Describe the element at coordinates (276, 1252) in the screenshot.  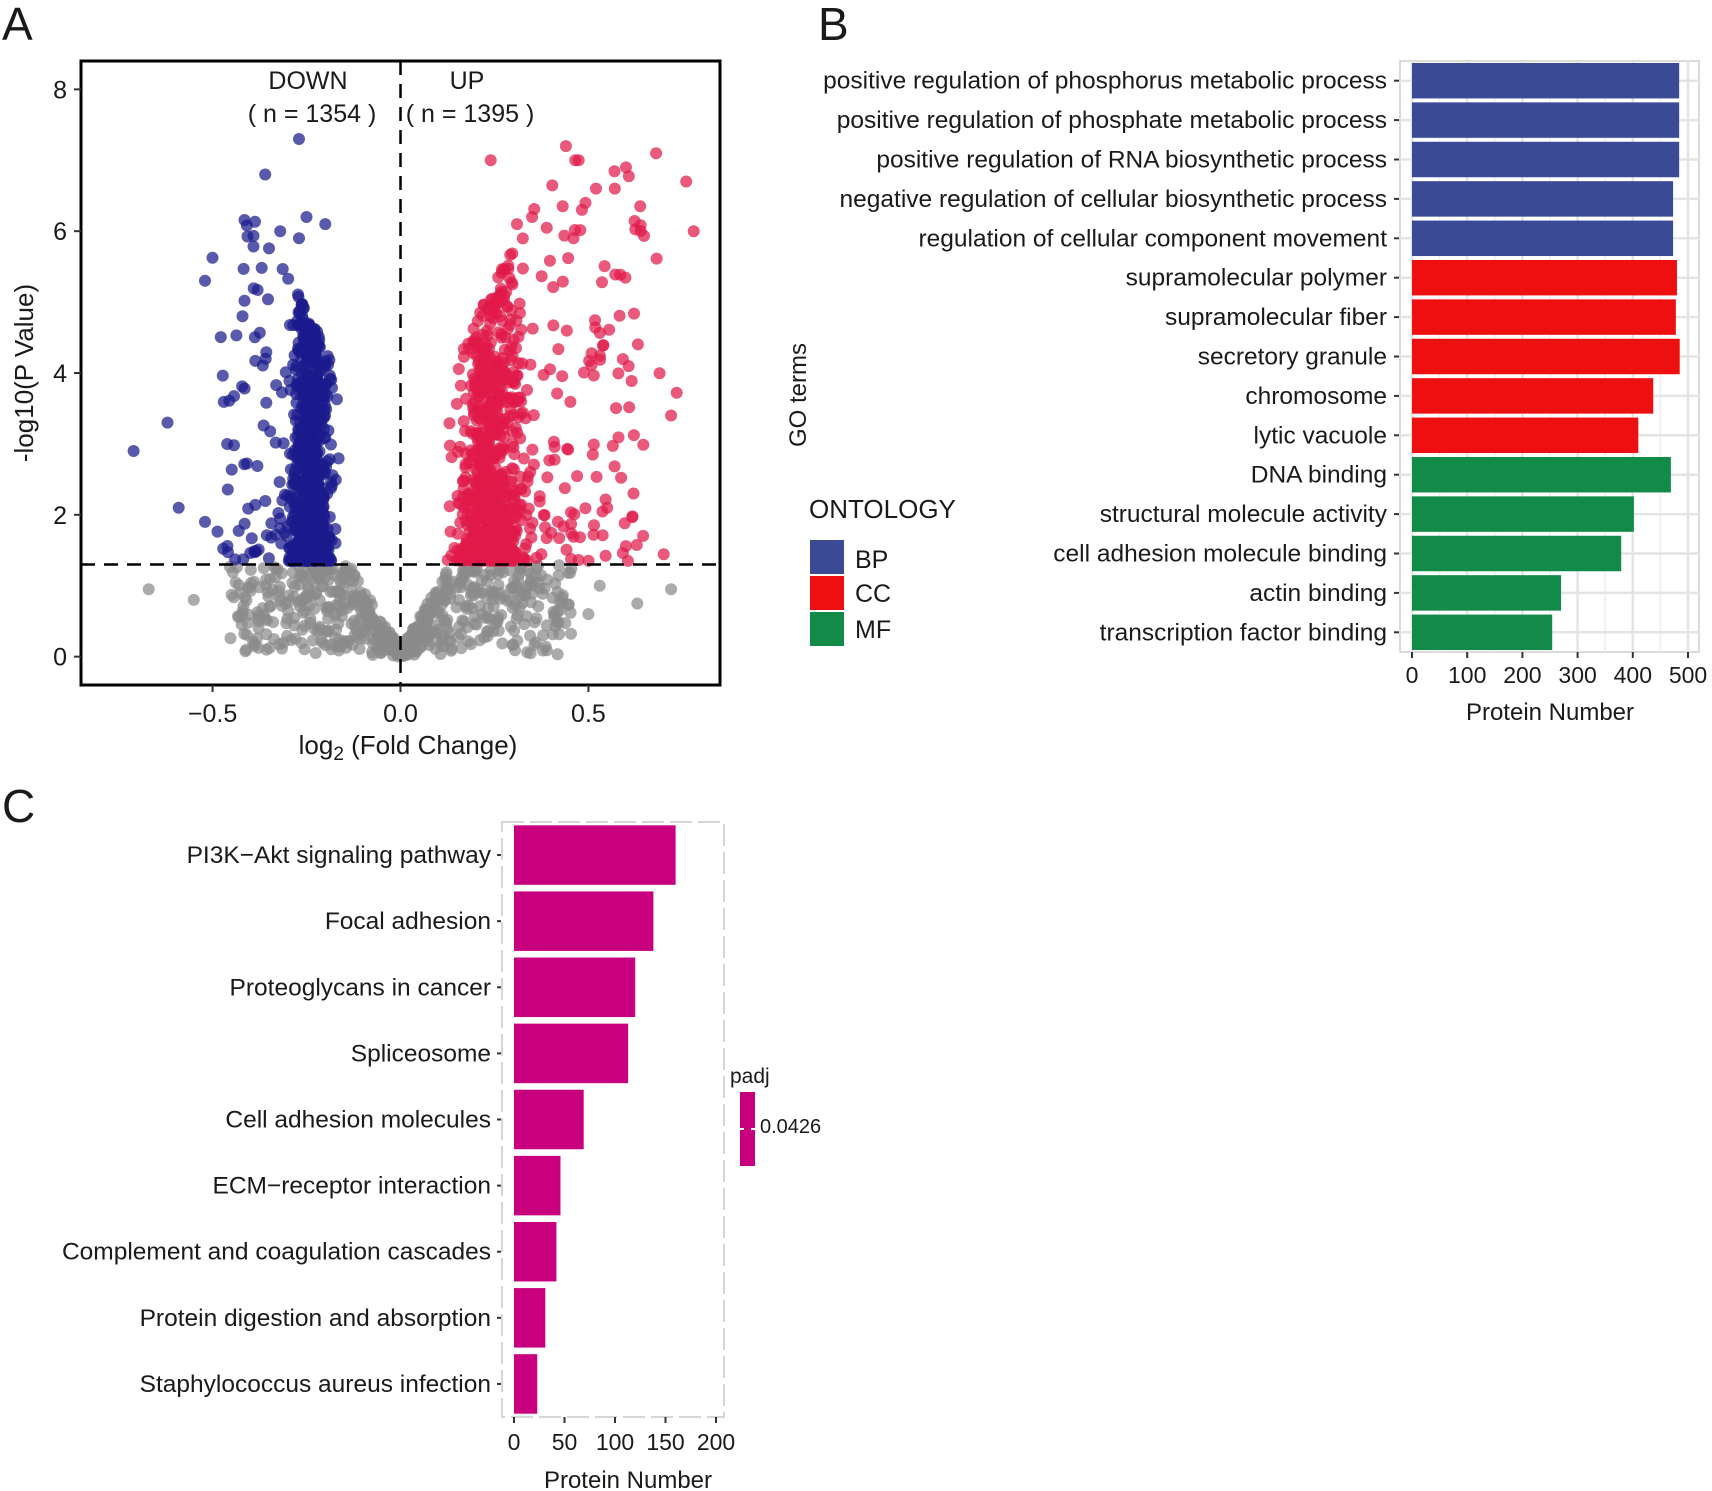
I see `kegg-category-label: Complement and coagulation cascades` at that location.